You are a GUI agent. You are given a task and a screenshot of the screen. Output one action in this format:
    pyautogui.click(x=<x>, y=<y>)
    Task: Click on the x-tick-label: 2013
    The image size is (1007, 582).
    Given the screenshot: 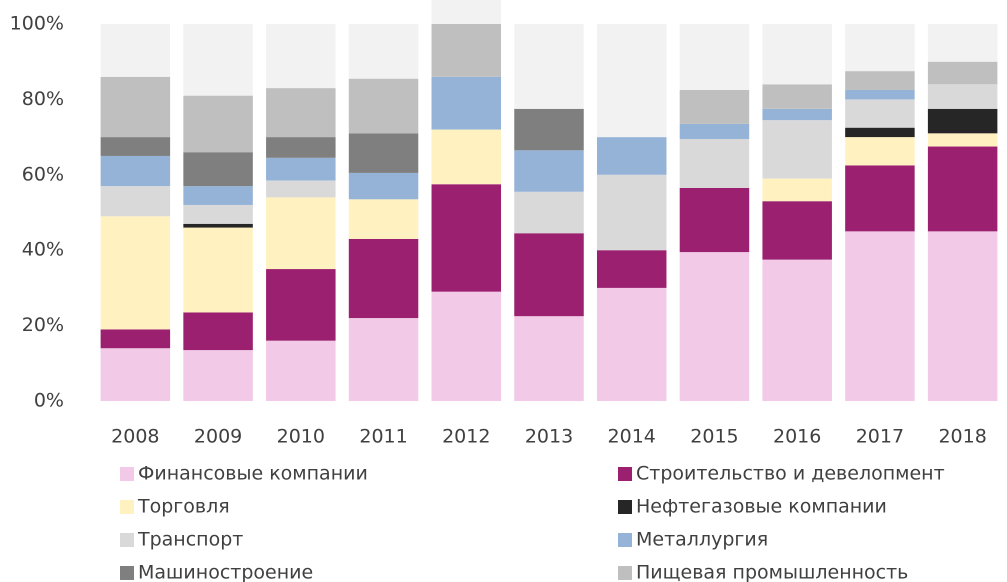 What is the action you would take?
    pyautogui.click(x=549, y=437)
    